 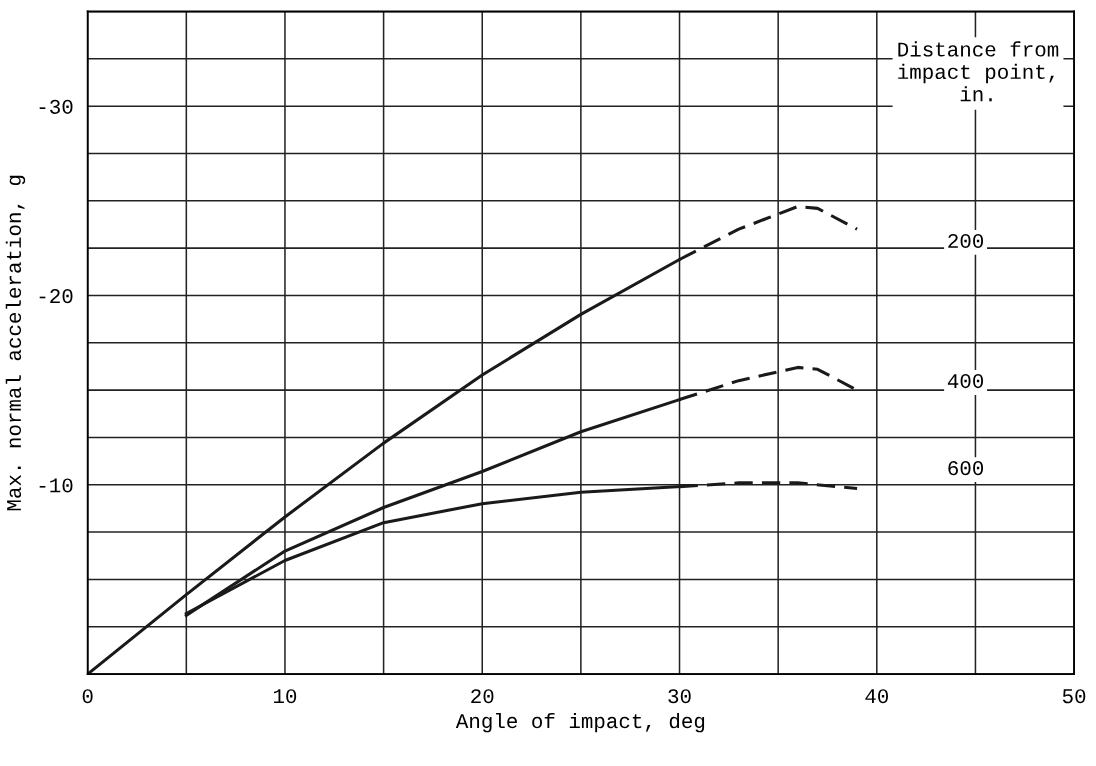 What do you see at coordinates (87, 696) in the screenshot?
I see `x-tick-label: 0` at bounding box center [87, 696].